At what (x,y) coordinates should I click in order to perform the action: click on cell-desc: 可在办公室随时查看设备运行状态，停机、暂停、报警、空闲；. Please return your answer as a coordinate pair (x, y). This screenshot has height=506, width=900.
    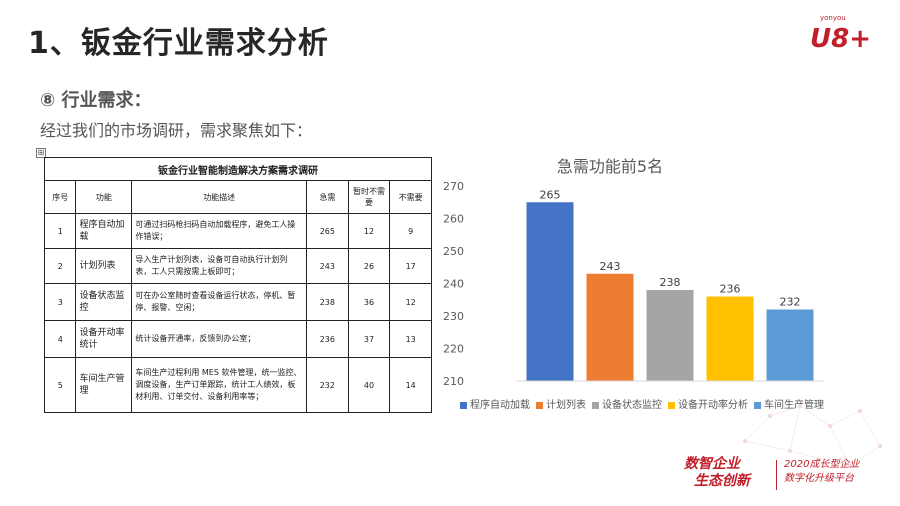
    Looking at the image, I should click on (219, 302).